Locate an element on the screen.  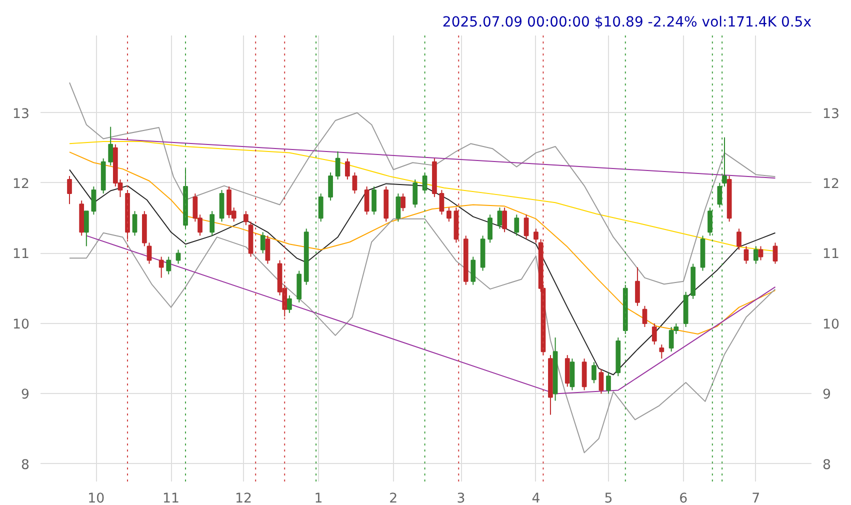
y-tick-label: 12 is located at coordinates (21, 184).